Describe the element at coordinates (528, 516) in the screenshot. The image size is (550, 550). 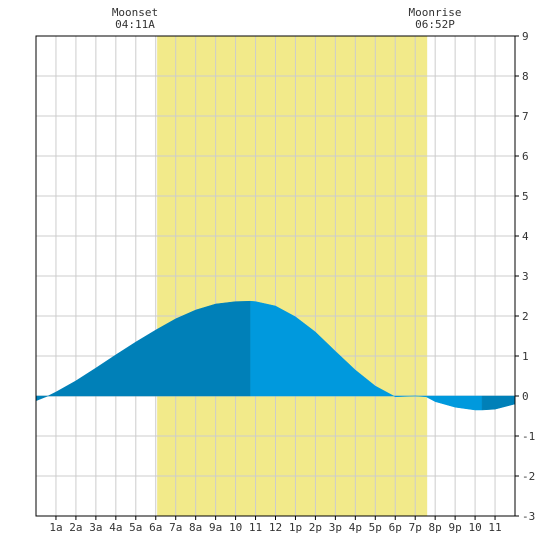
I see `y-tick-label: -3` at that location.